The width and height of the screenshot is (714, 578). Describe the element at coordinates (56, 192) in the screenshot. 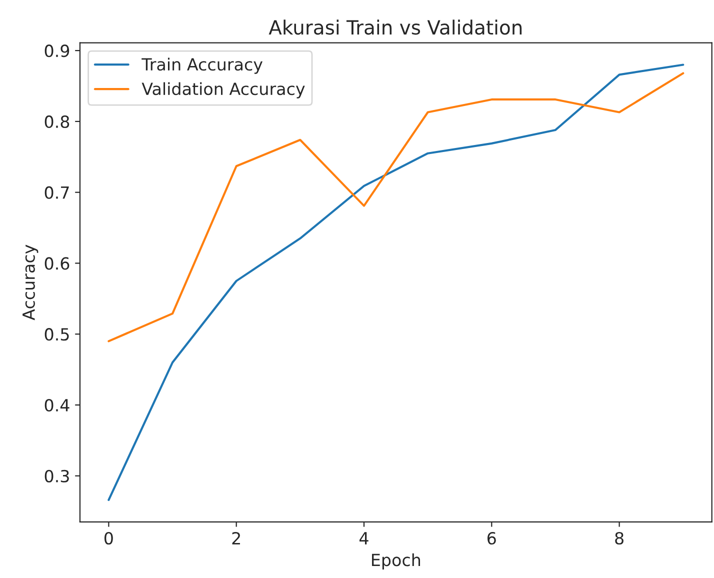

I see `y-tick-label: 0.7` at that location.